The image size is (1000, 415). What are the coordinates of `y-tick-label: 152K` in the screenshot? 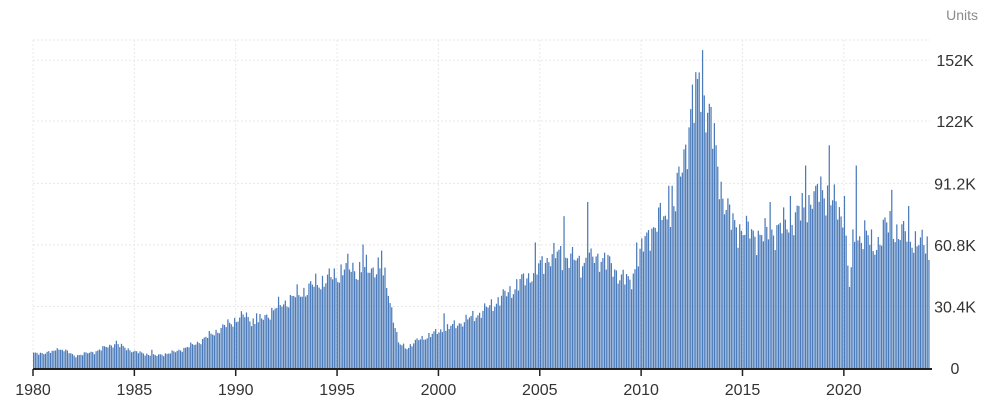 It's located at (955, 61).